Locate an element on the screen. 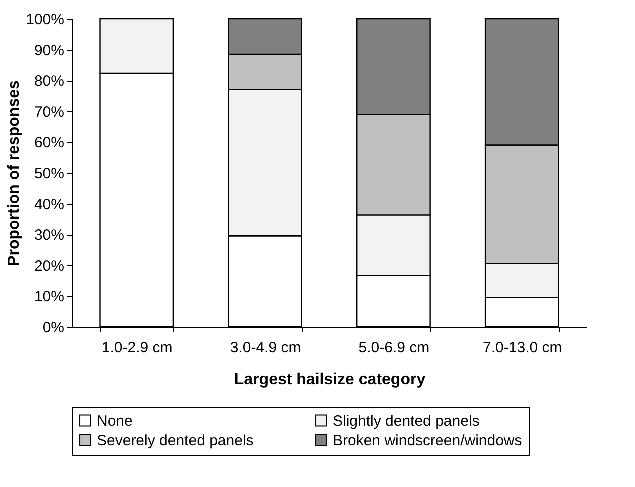  legend-label: Broken windscreen/windows is located at coordinates (427, 441).